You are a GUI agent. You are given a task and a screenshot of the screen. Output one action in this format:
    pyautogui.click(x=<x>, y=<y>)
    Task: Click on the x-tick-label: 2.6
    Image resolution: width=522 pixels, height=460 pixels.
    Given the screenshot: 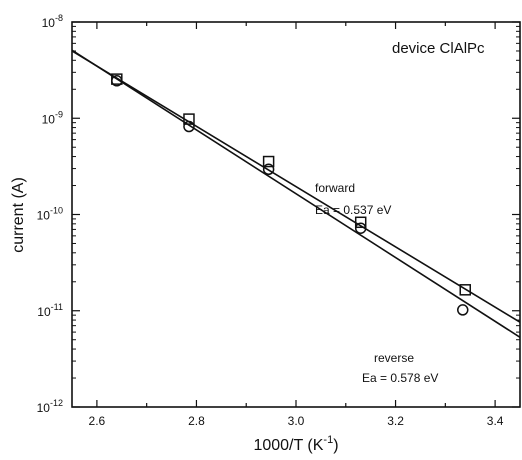 What is the action you would take?
    pyautogui.click(x=97, y=421)
    